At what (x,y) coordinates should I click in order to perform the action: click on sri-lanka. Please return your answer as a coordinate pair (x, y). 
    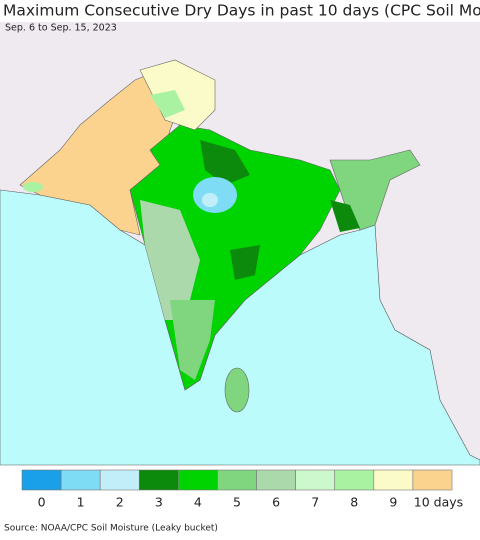
    Looking at the image, I should click on (237, 390).